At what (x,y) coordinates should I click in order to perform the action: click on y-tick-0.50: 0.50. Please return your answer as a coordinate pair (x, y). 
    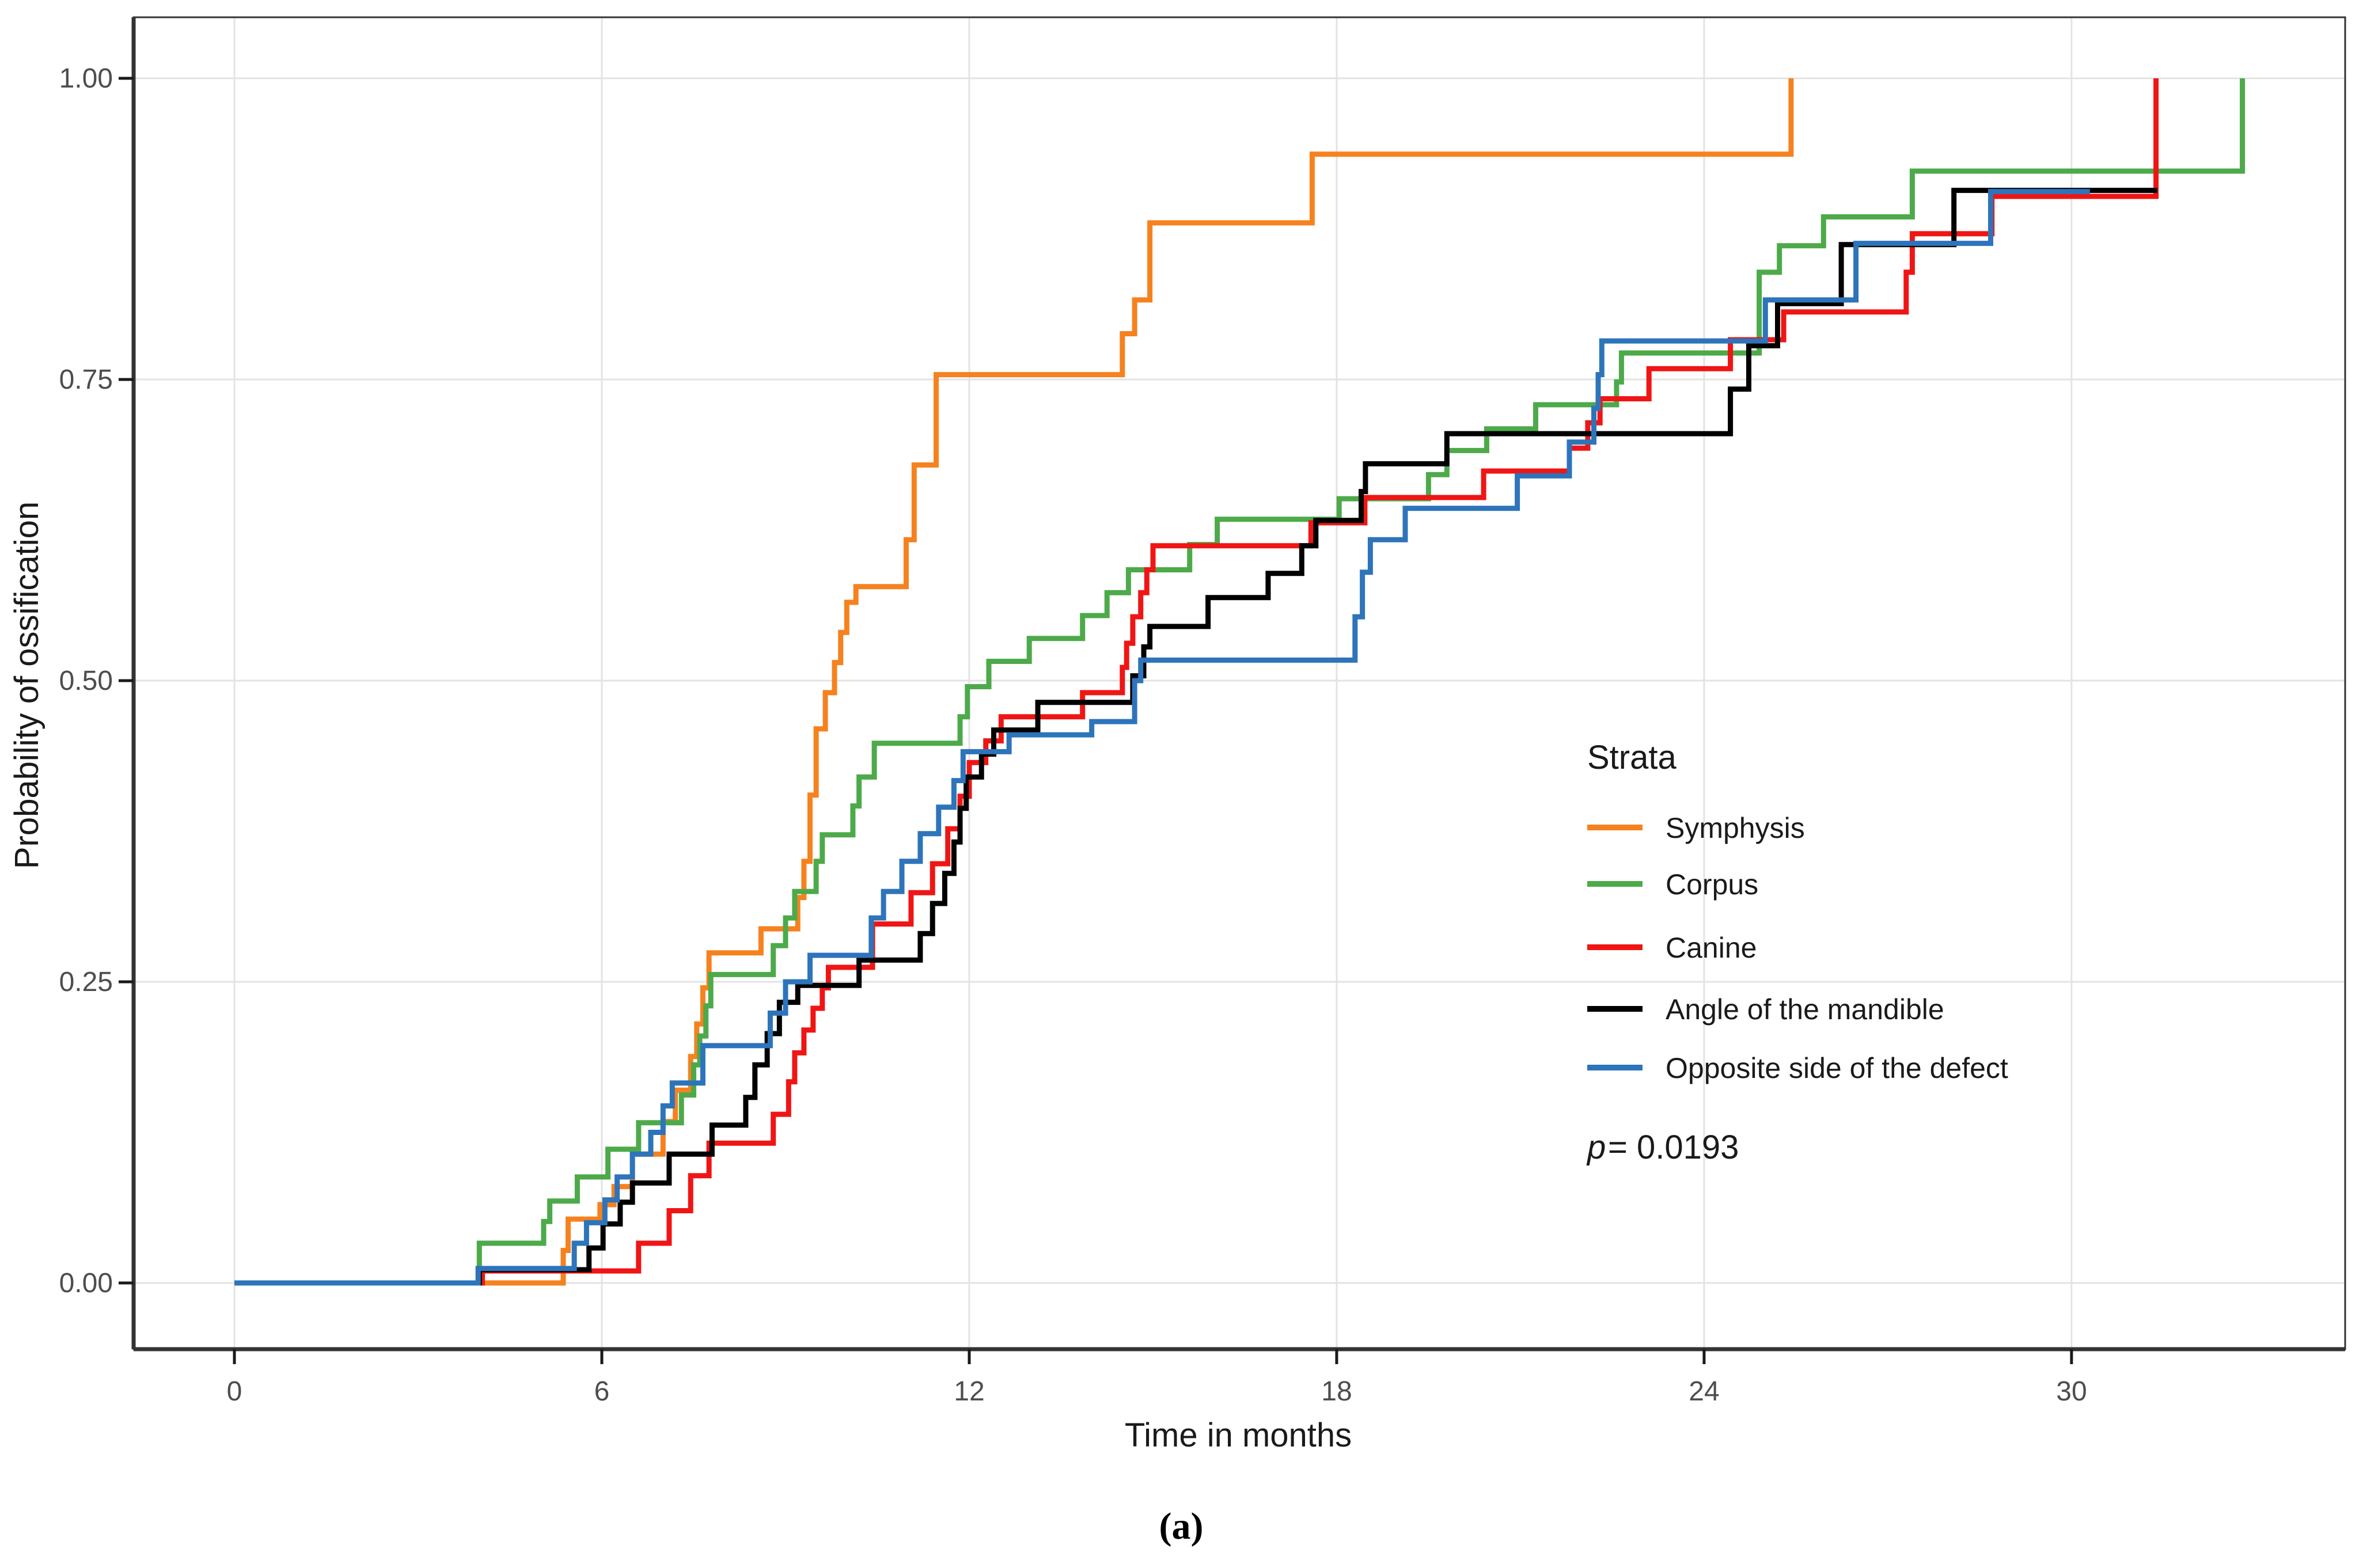
    Looking at the image, I should click on (86, 681).